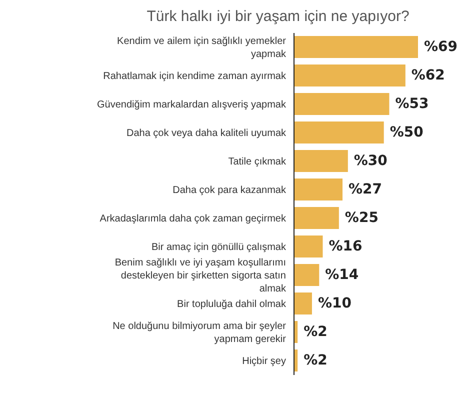  What do you see at coordinates (335, 304) in the screenshot?
I see `data-label: %10` at bounding box center [335, 304].